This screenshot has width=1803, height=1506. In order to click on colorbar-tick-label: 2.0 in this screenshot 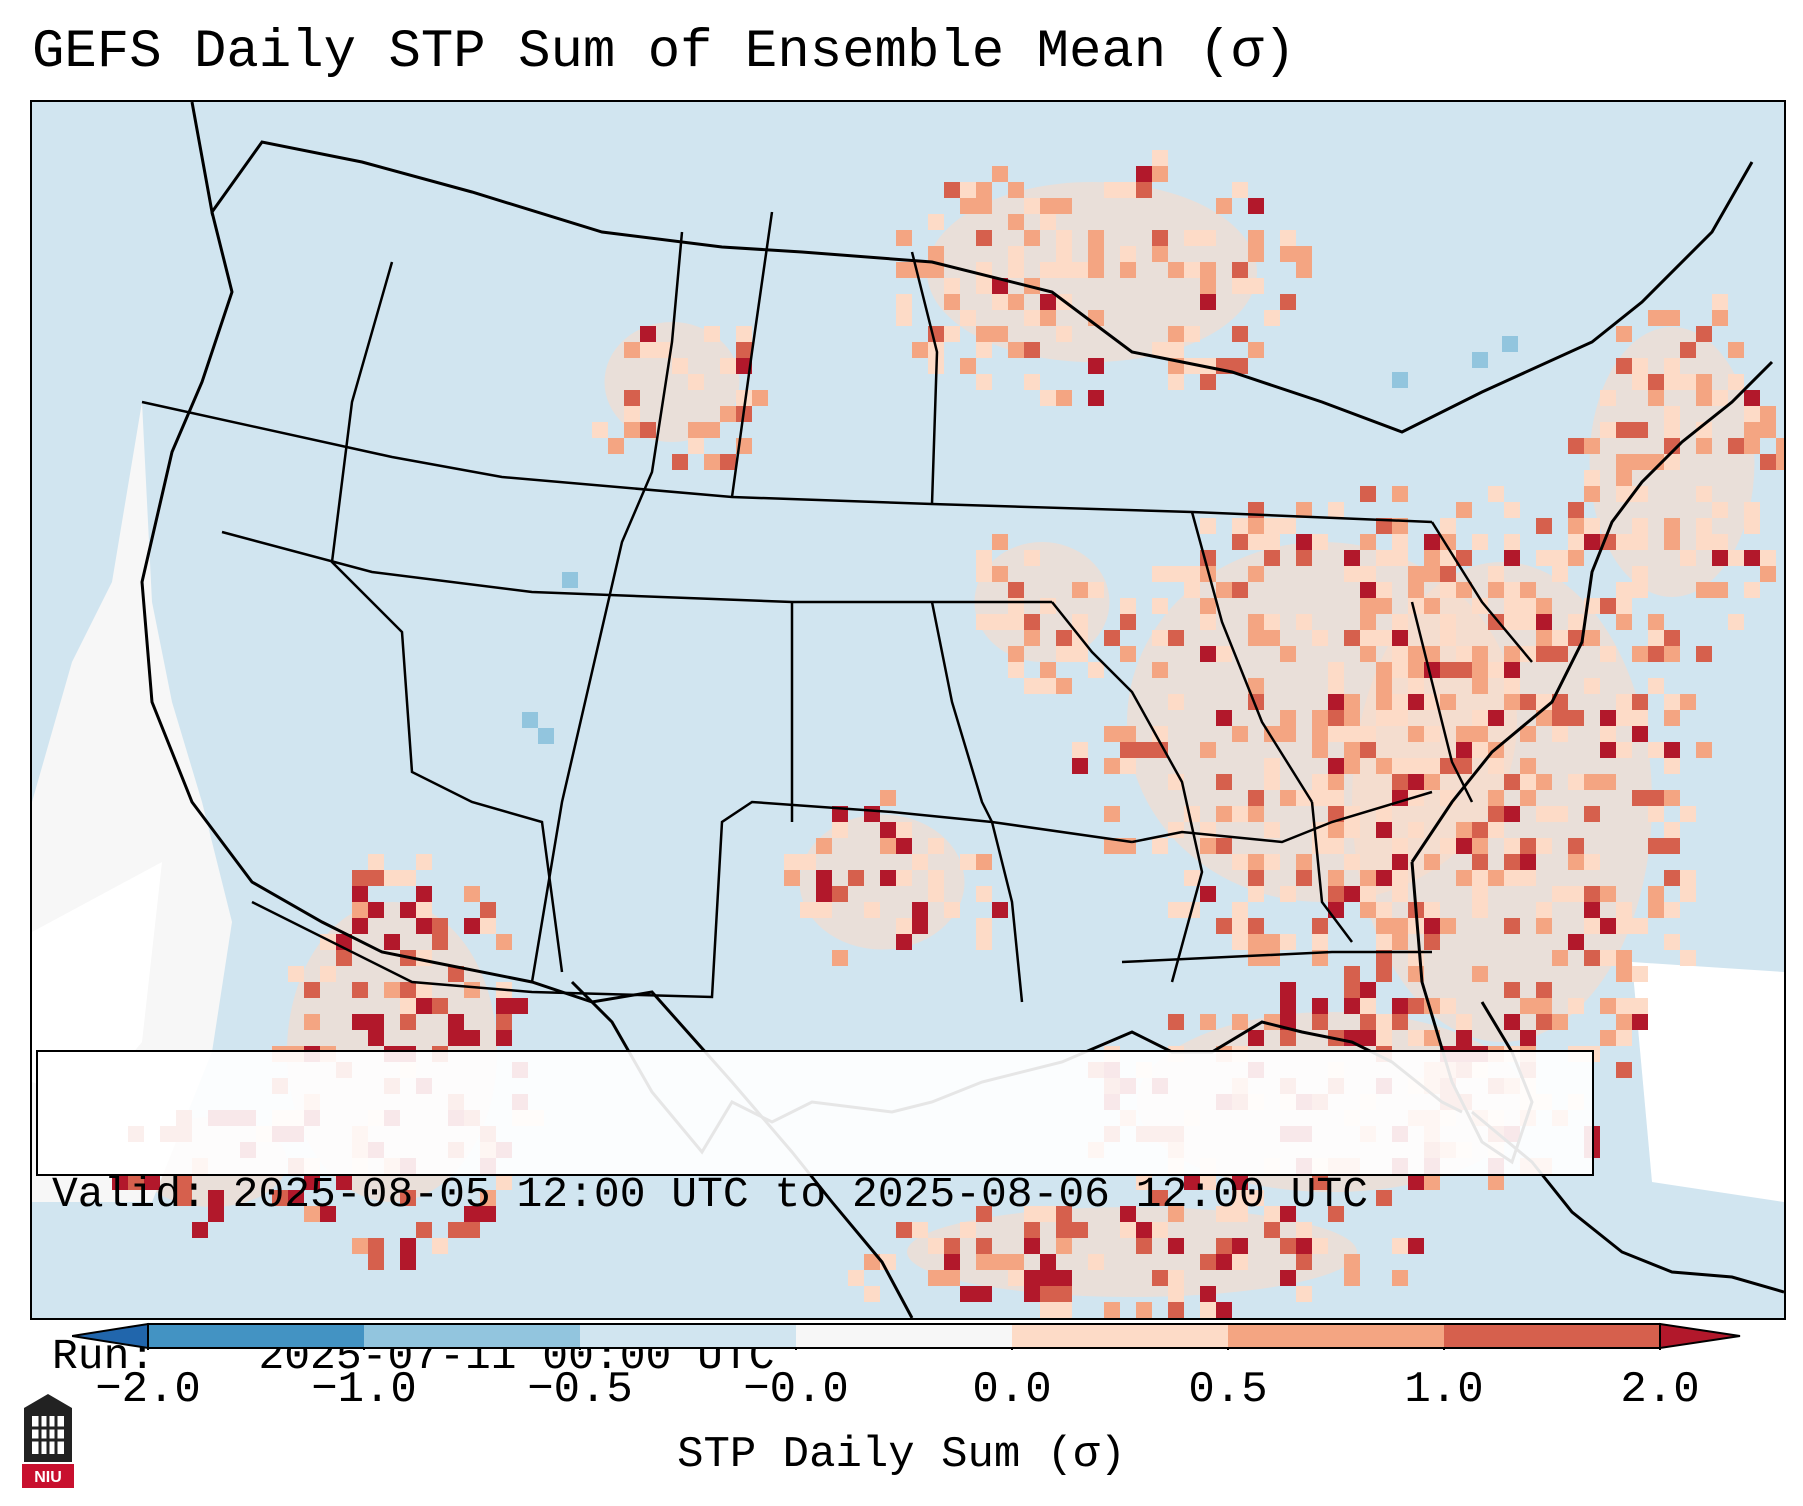, I will do `click(1660, 1390)`.